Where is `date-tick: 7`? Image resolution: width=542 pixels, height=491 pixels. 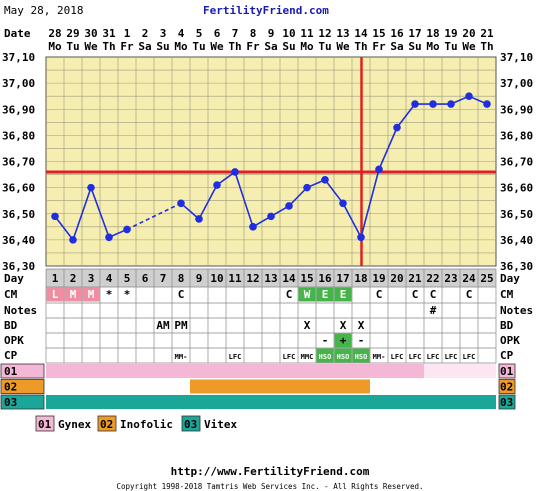 date-tick: 7 is located at coordinates (235, 33).